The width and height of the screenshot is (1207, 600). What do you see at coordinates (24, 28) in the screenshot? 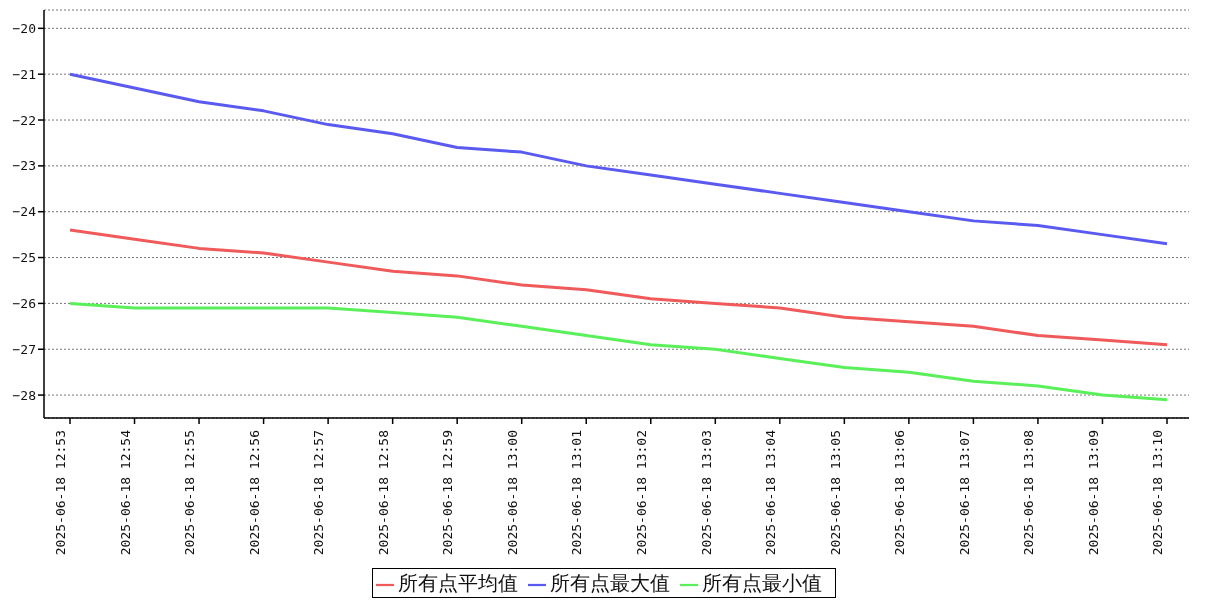
I see `y-tick-label: −20` at bounding box center [24, 28].